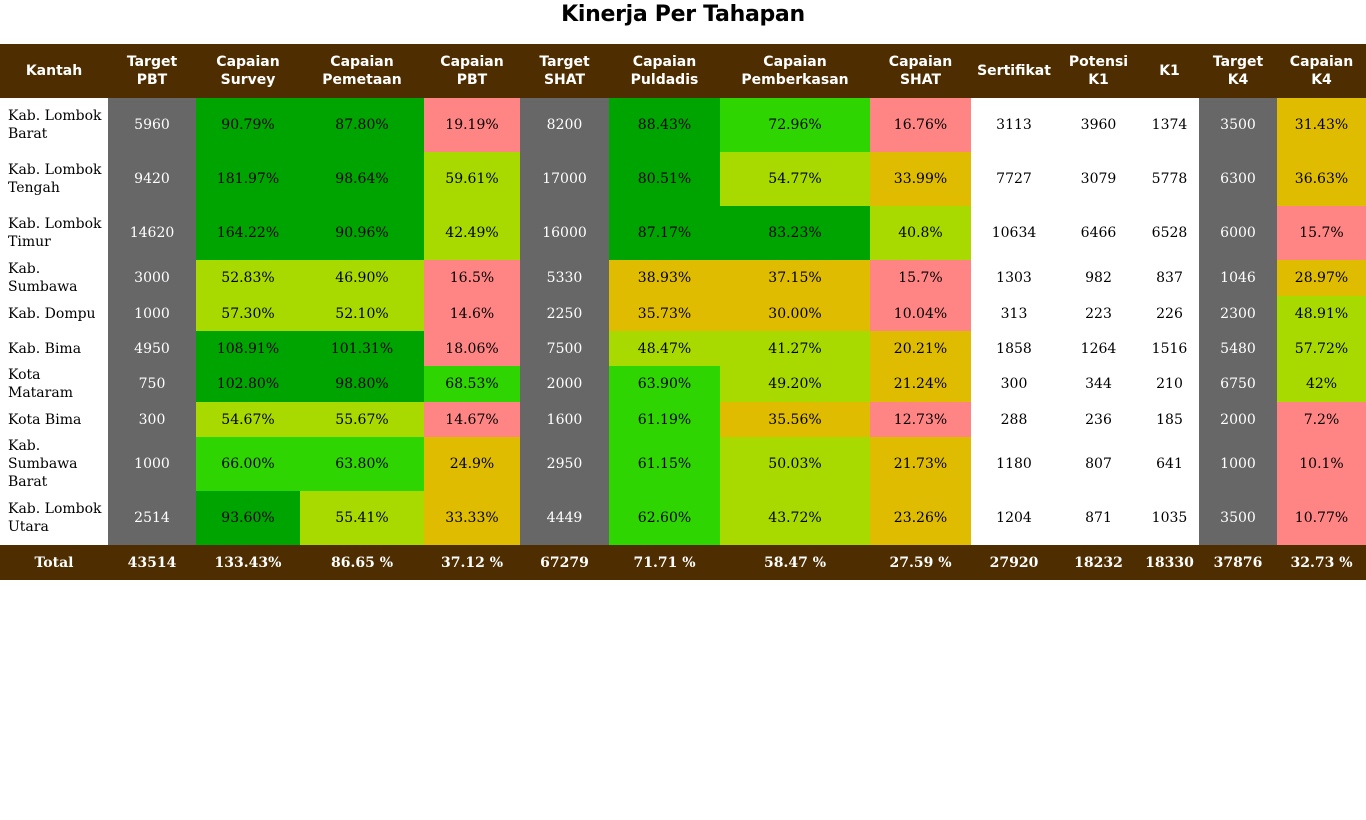 This screenshot has height=820, width=1366. I want to click on table-cell: 49.20%, so click(795, 384).